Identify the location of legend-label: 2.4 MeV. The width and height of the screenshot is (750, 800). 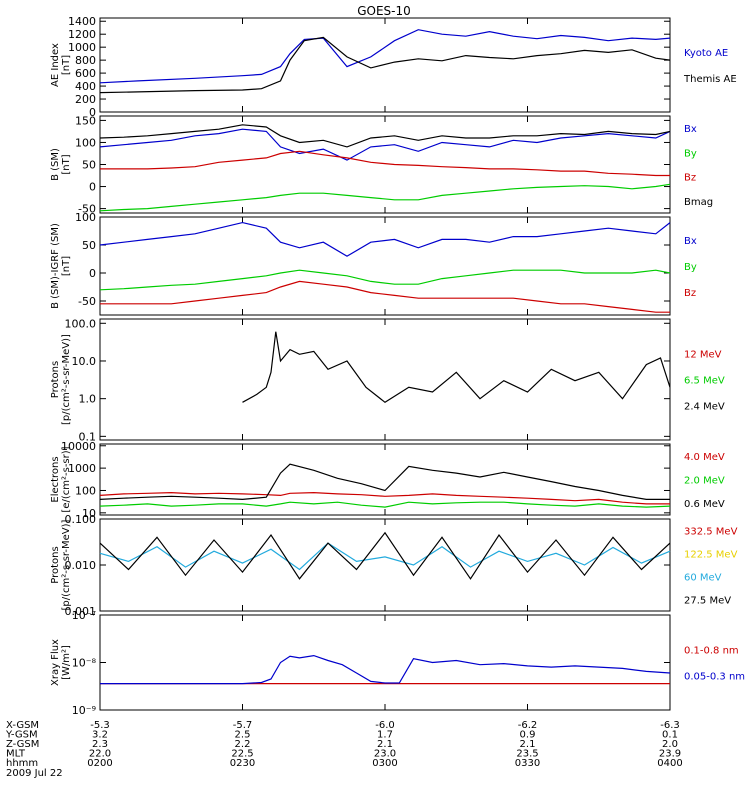
(704, 407).